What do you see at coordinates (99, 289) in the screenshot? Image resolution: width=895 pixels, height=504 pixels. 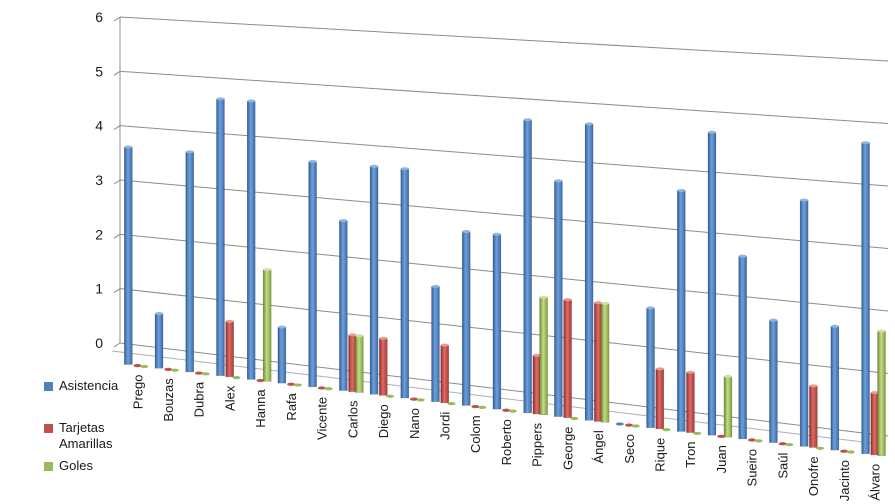 I see `y-tick-label: 1` at bounding box center [99, 289].